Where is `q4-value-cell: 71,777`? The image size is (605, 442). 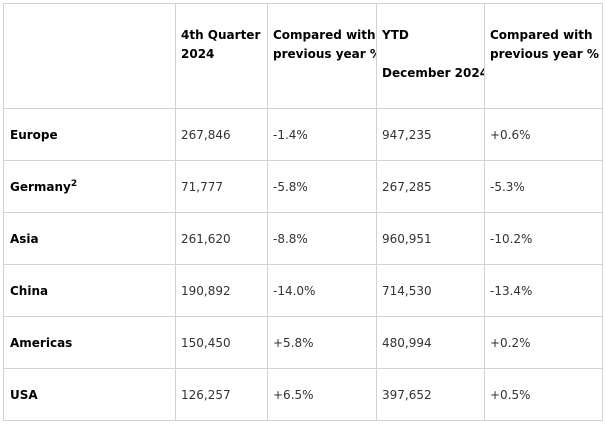
q4-value-cell: 71,777 is located at coordinates (221, 186).